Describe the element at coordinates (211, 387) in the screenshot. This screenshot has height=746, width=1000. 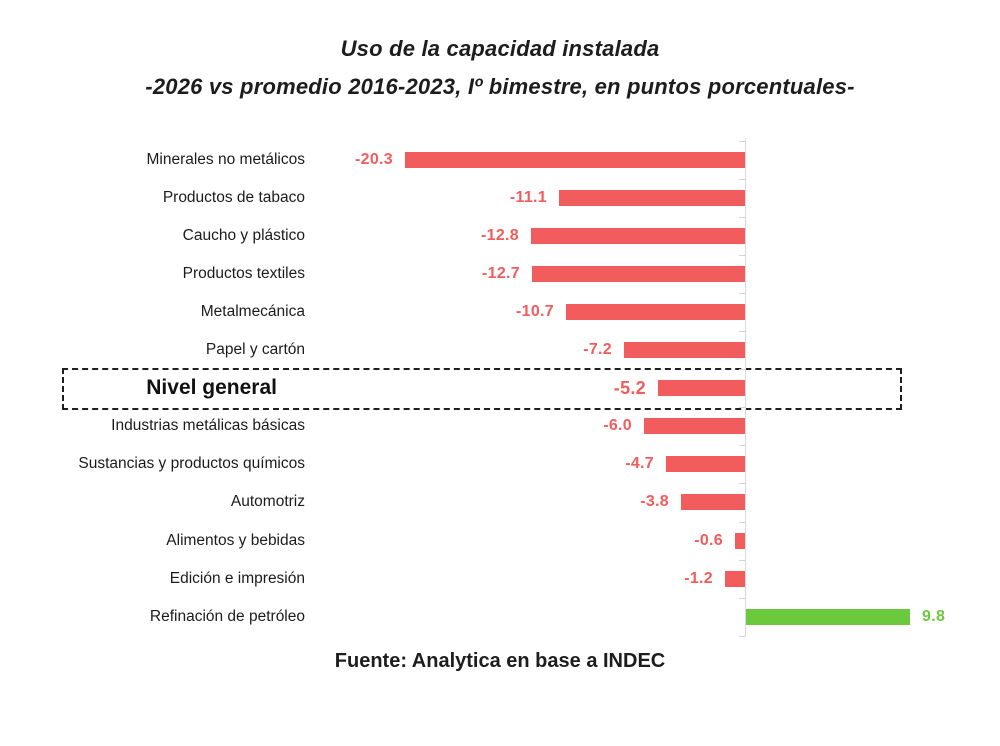
I see `category-label-nivel-general: Nivel general` at that location.